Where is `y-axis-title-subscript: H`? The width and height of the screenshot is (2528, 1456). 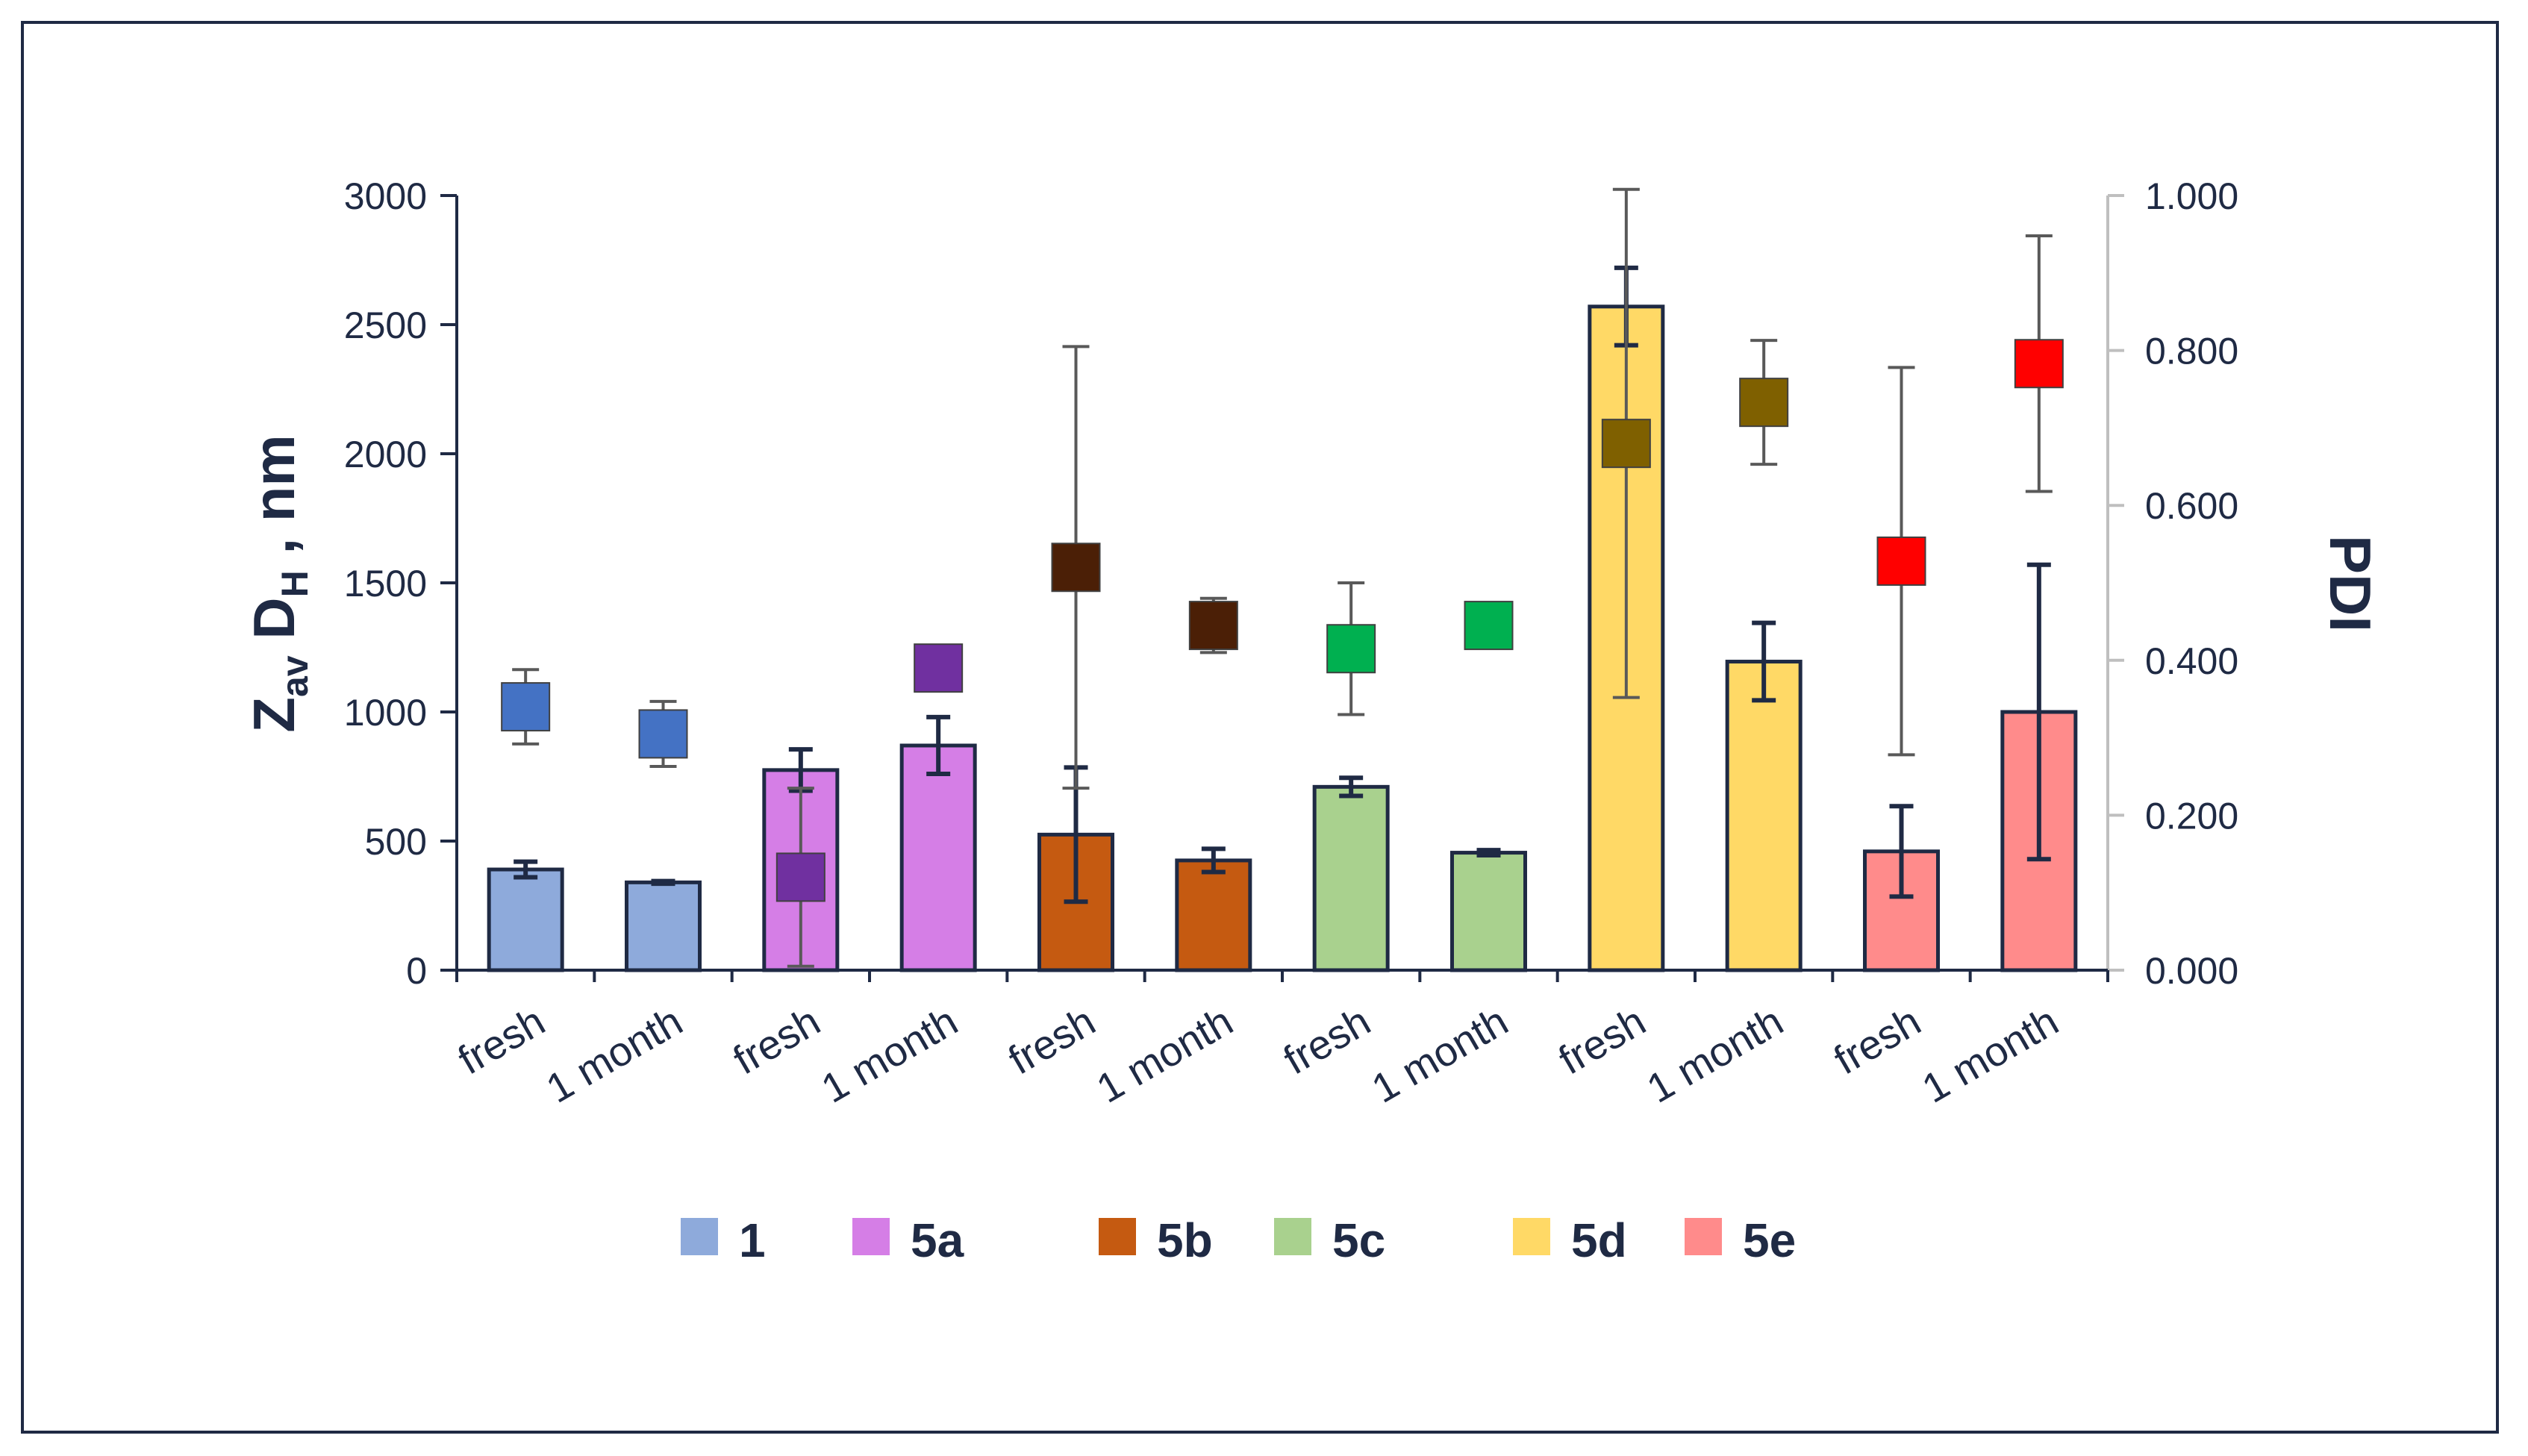 y-axis-title-subscript: H is located at coordinates (295, 583).